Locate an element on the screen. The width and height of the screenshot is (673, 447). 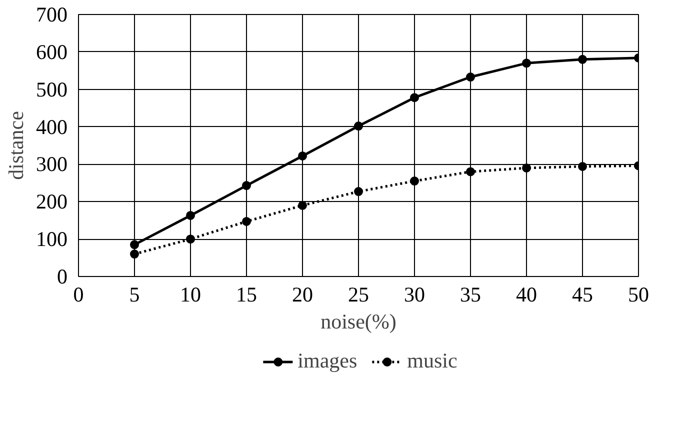
x-tick-label: 0 is located at coordinates (78, 294).